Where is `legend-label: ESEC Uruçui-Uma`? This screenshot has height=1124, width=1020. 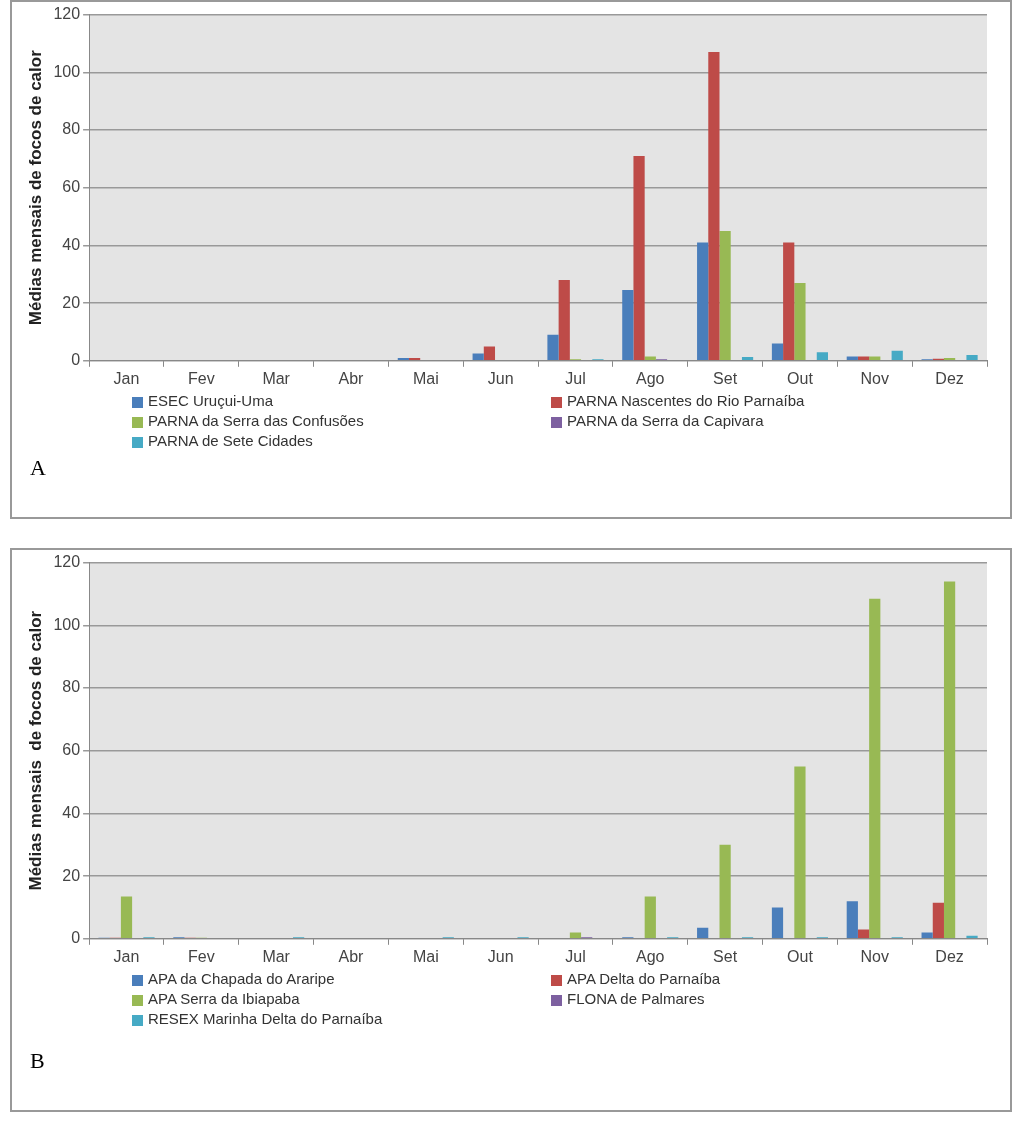 legend-label: ESEC Uruçui-Uma is located at coordinates (211, 400).